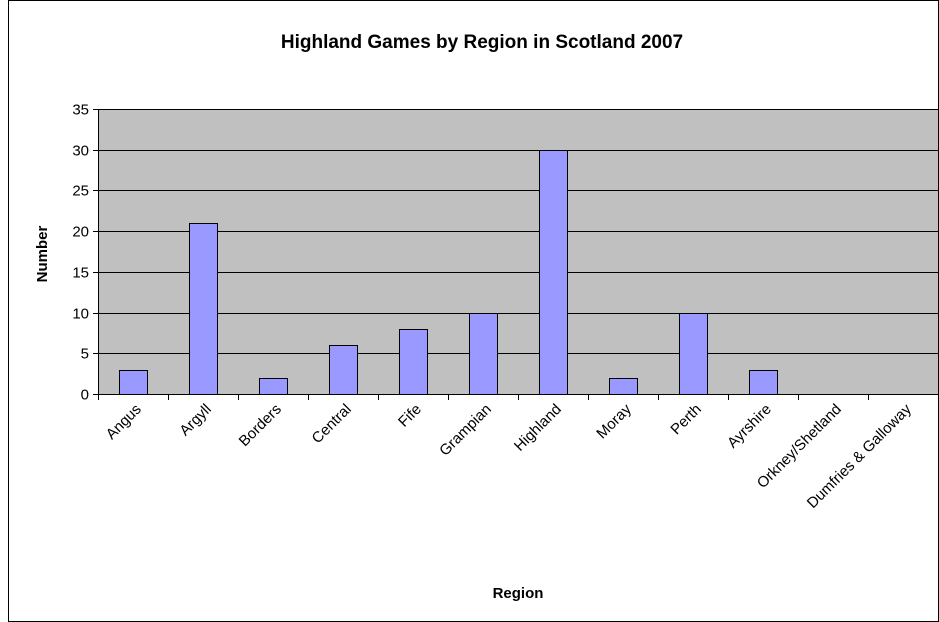 The height and width of the screenshot is (622, 939). Describe the element at coordinates (85, 395) in the screenshot. I see `y-tick-label: 0` at that location.